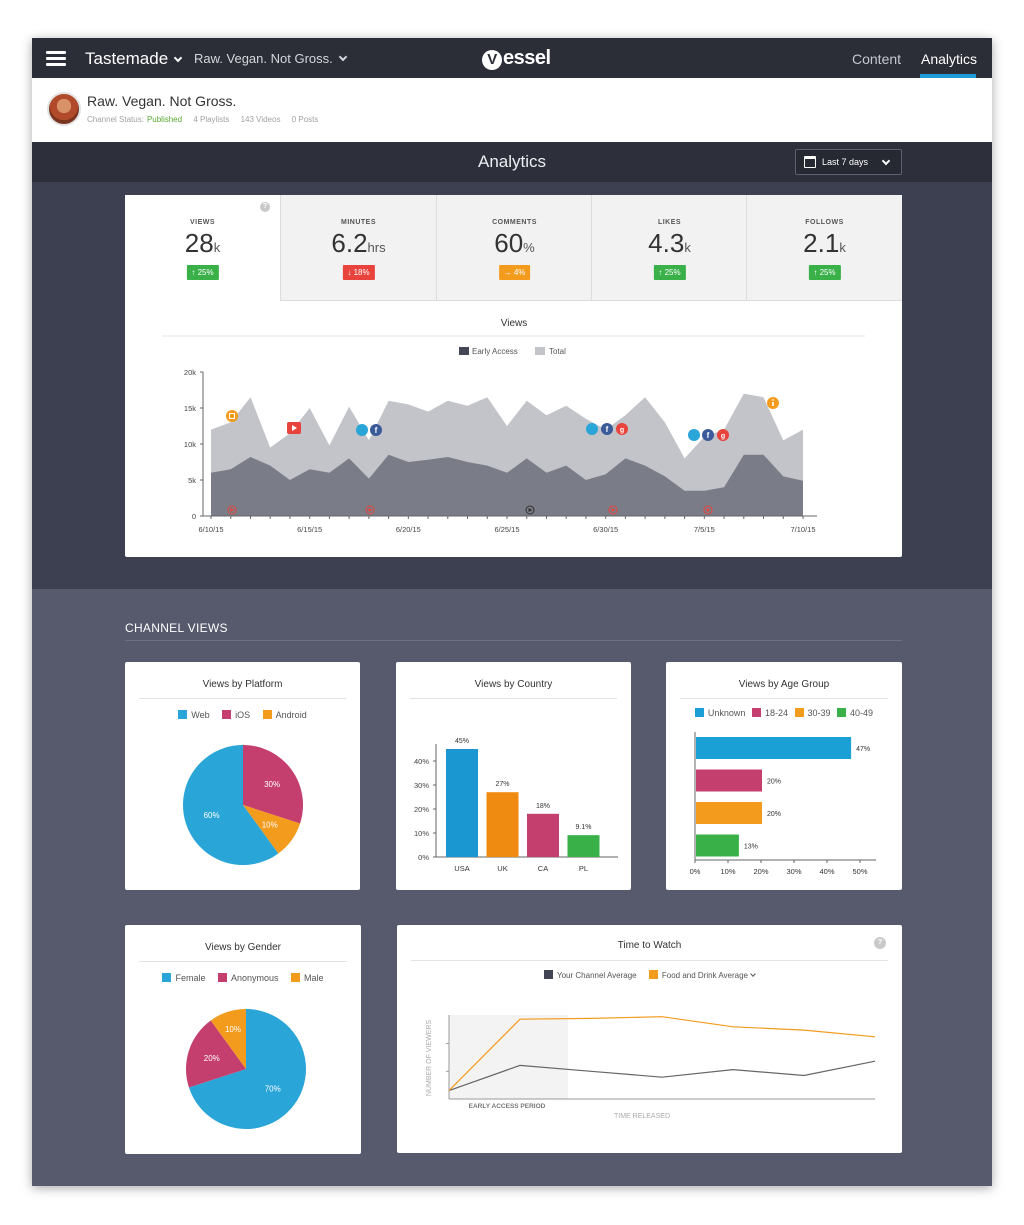 The width and height of the screenshot is (1024, 1225). I want to click on bar-value-label: 18%, so click(543, 806).